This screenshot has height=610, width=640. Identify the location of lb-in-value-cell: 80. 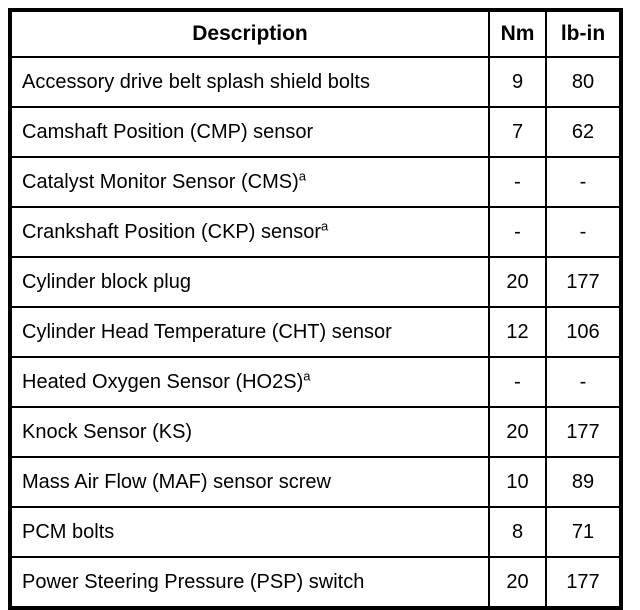
(583, 82).